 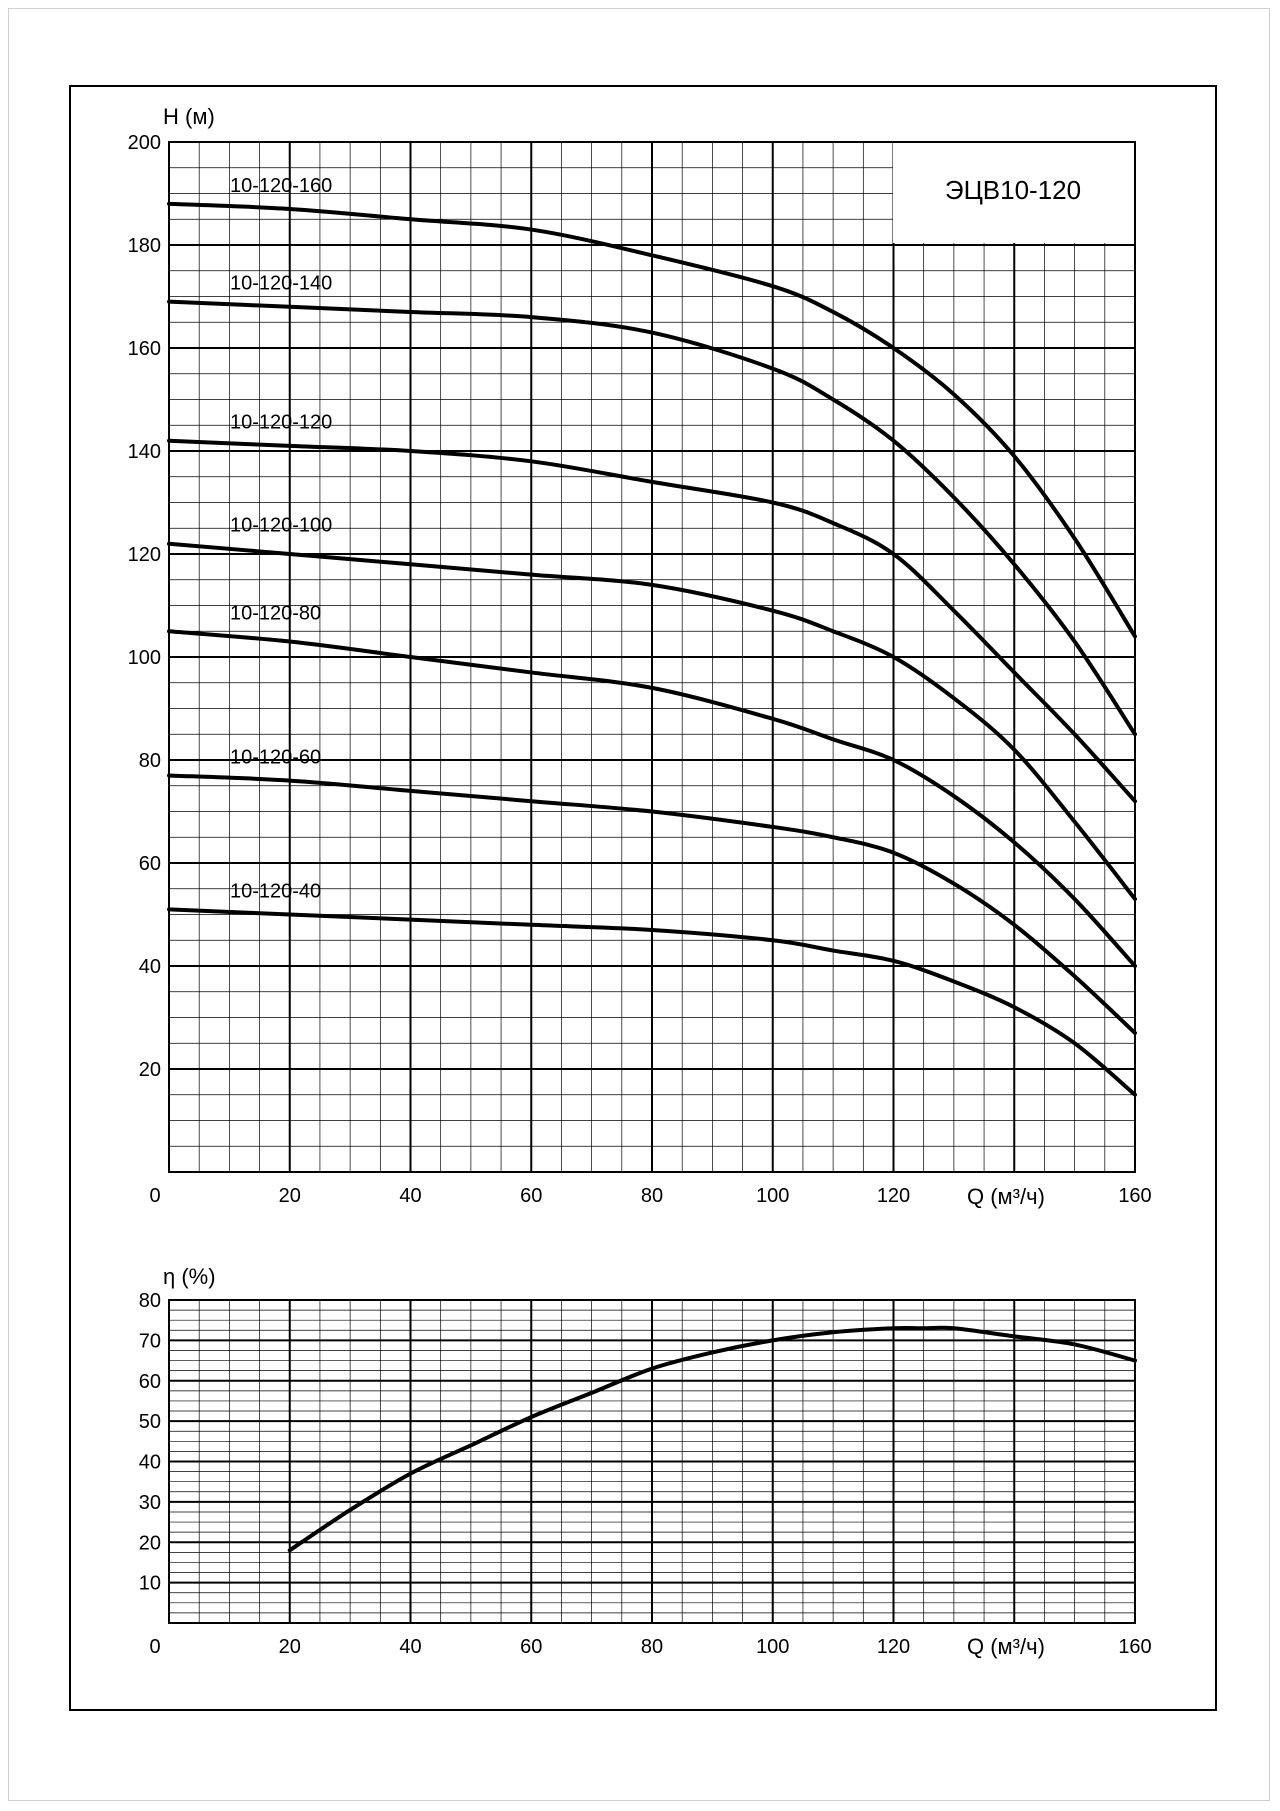 What do you see at coordinates (275, 757) in the screenshot?
I see `series-label: 10-120-60` at bounding box center [275, 757].